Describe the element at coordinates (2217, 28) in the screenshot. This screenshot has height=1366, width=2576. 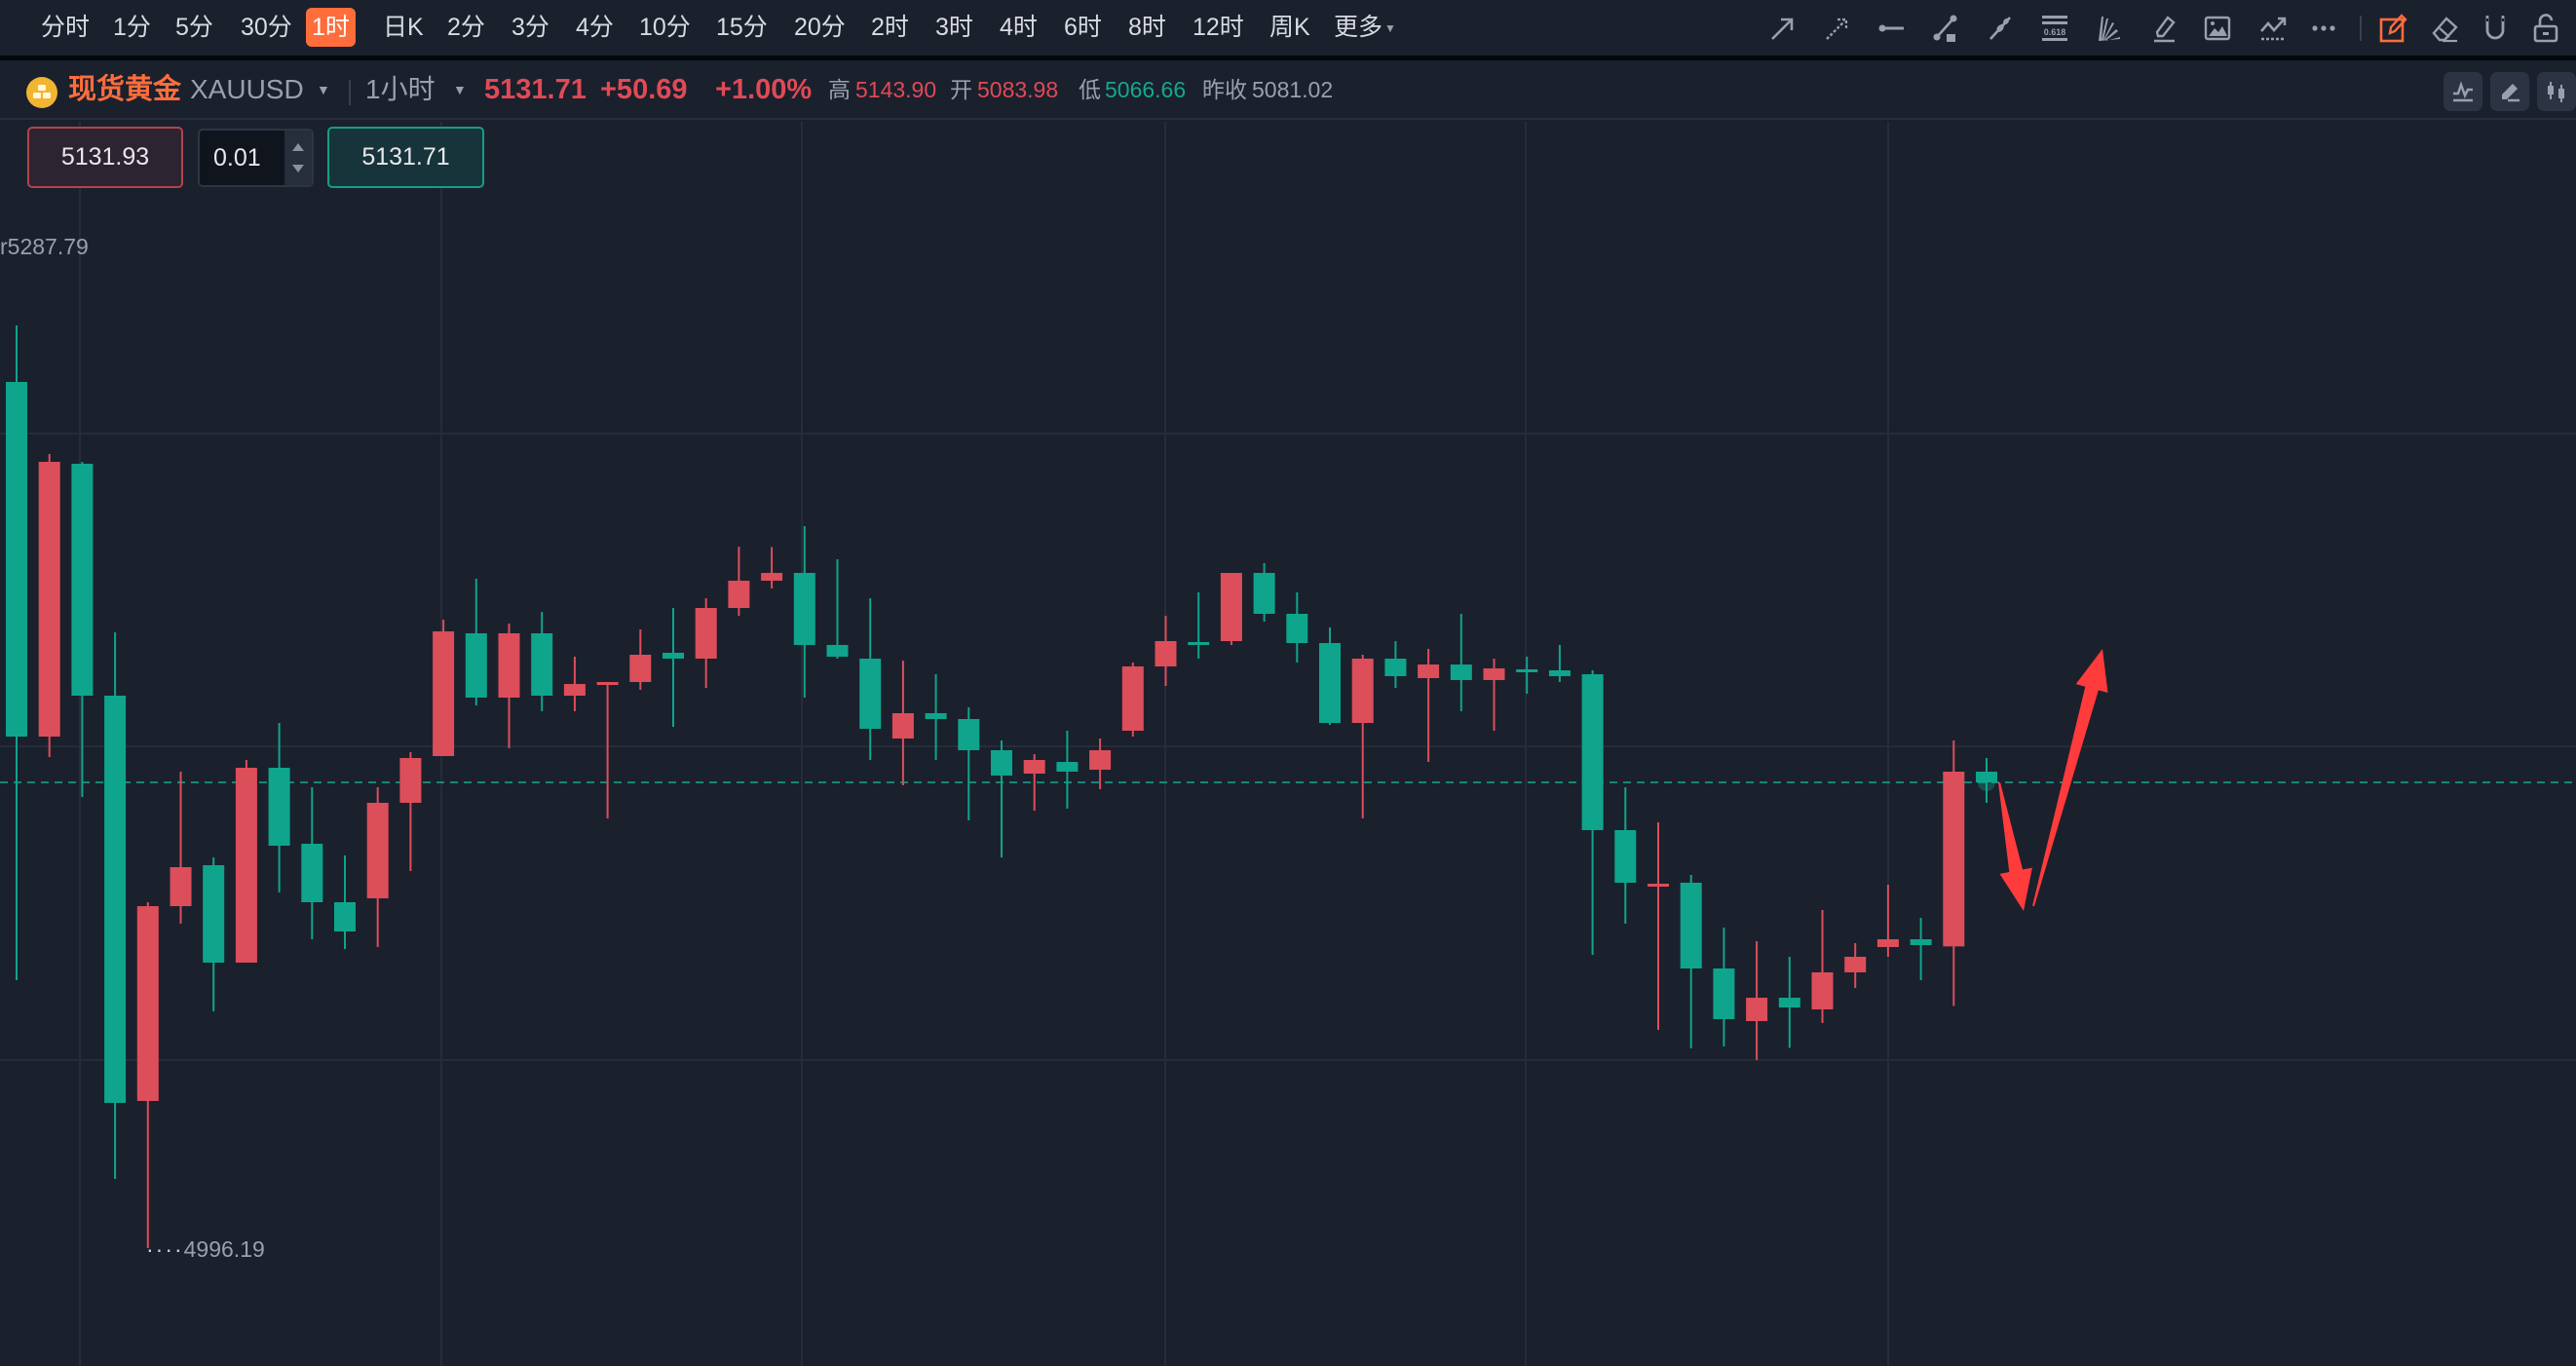
I see `image-button` at that location.